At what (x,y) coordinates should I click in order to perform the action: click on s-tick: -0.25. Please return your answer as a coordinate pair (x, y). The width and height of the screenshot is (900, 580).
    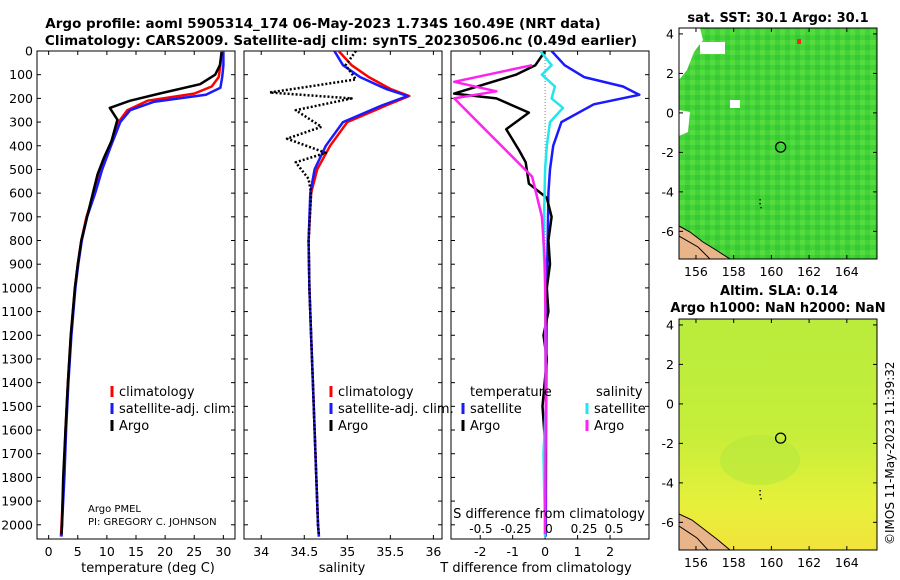
    Looking at the image, I should click on (515, 529).